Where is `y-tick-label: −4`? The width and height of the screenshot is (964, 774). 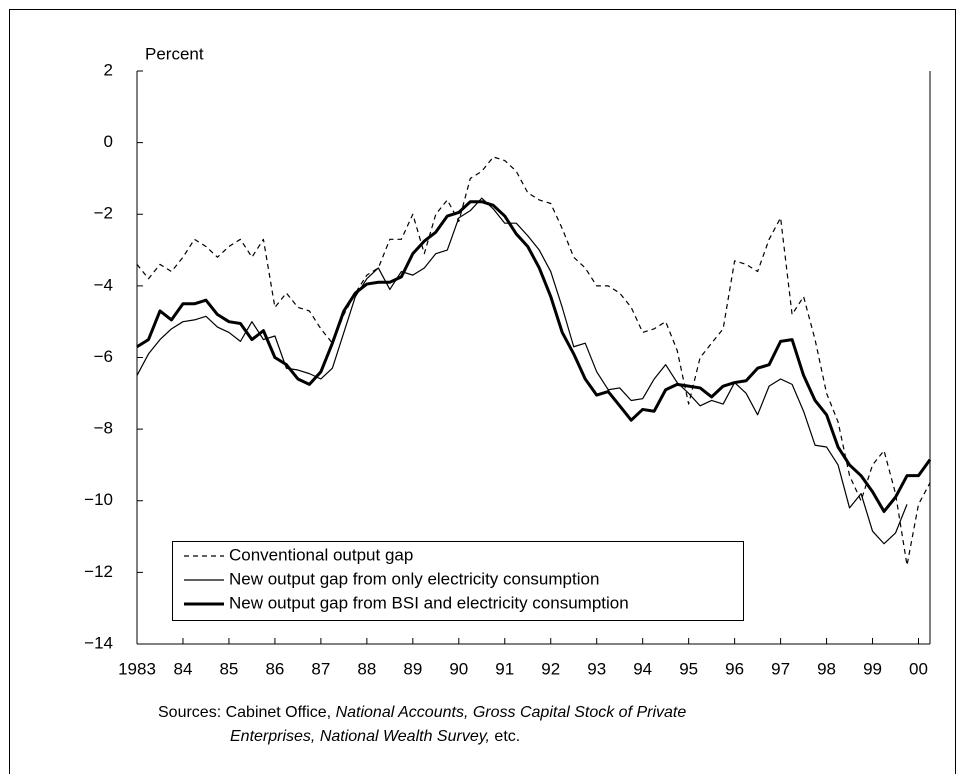 y-tick-label: −4 is located at coordinates (103, 284).